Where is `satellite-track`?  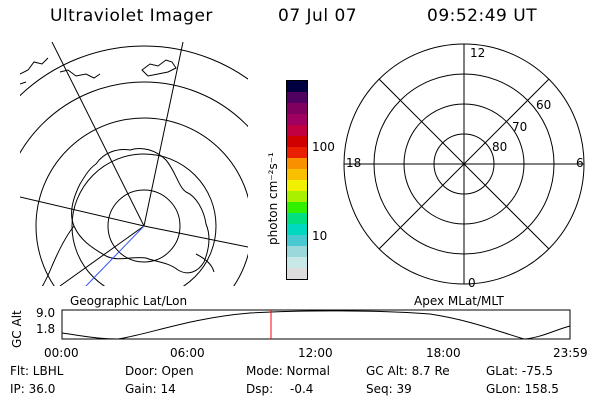 satellite-track is located at coordinates (115, 255).